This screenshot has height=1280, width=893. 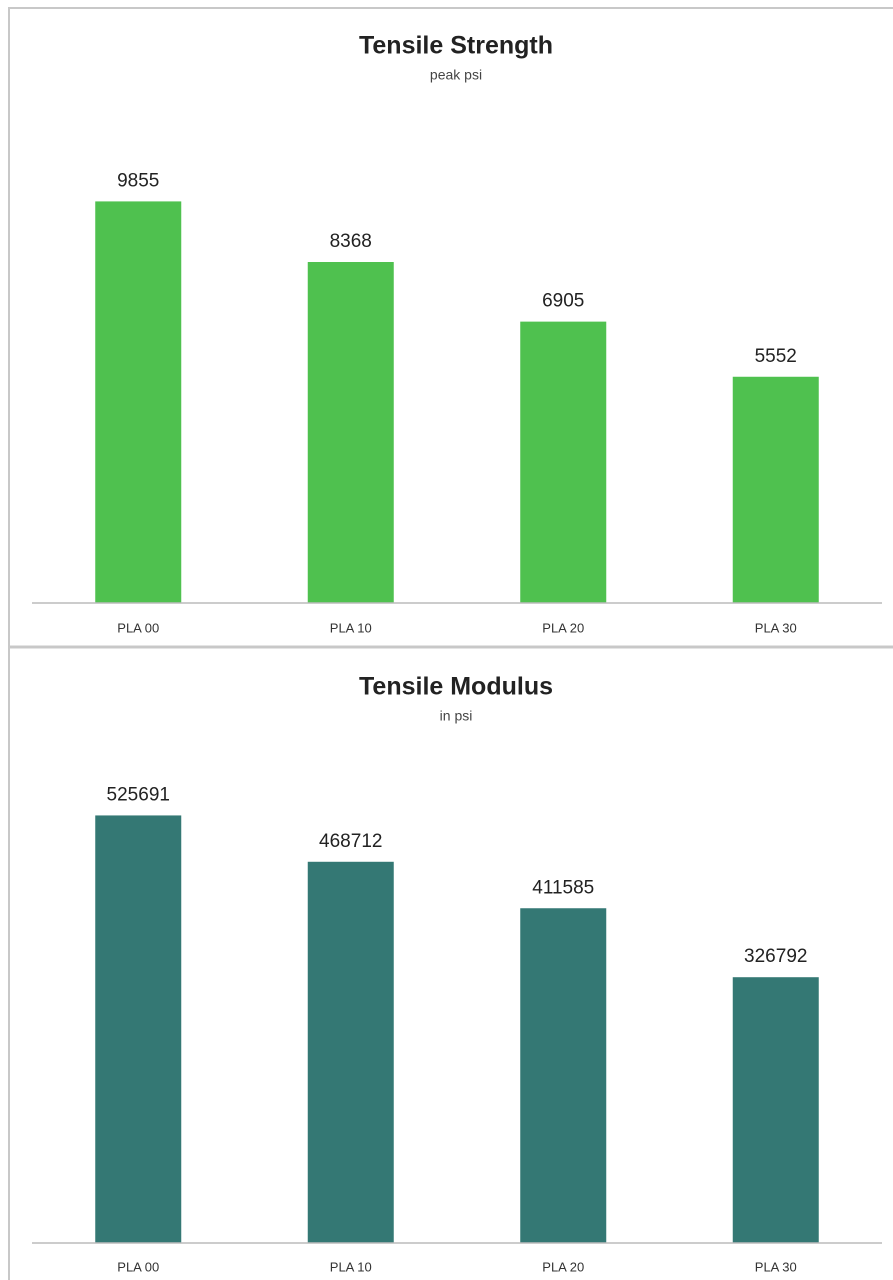 I want to click on data-label: 525691, so click(x=138, y=794).